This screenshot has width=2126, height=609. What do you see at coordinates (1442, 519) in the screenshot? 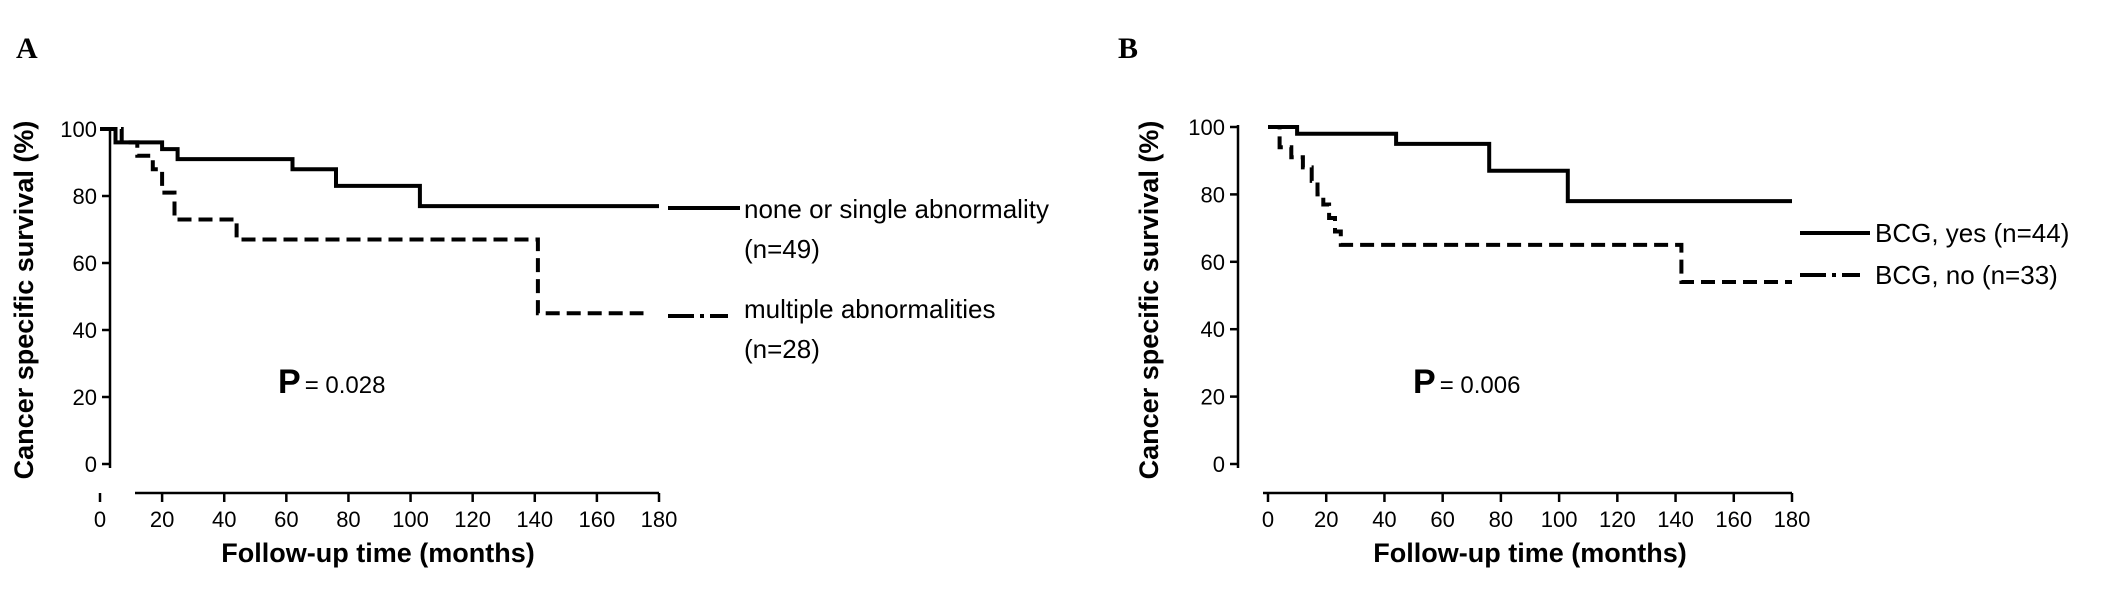
I see `panel-b-x-tick-label: 60` at bounding box center [1442, 519].